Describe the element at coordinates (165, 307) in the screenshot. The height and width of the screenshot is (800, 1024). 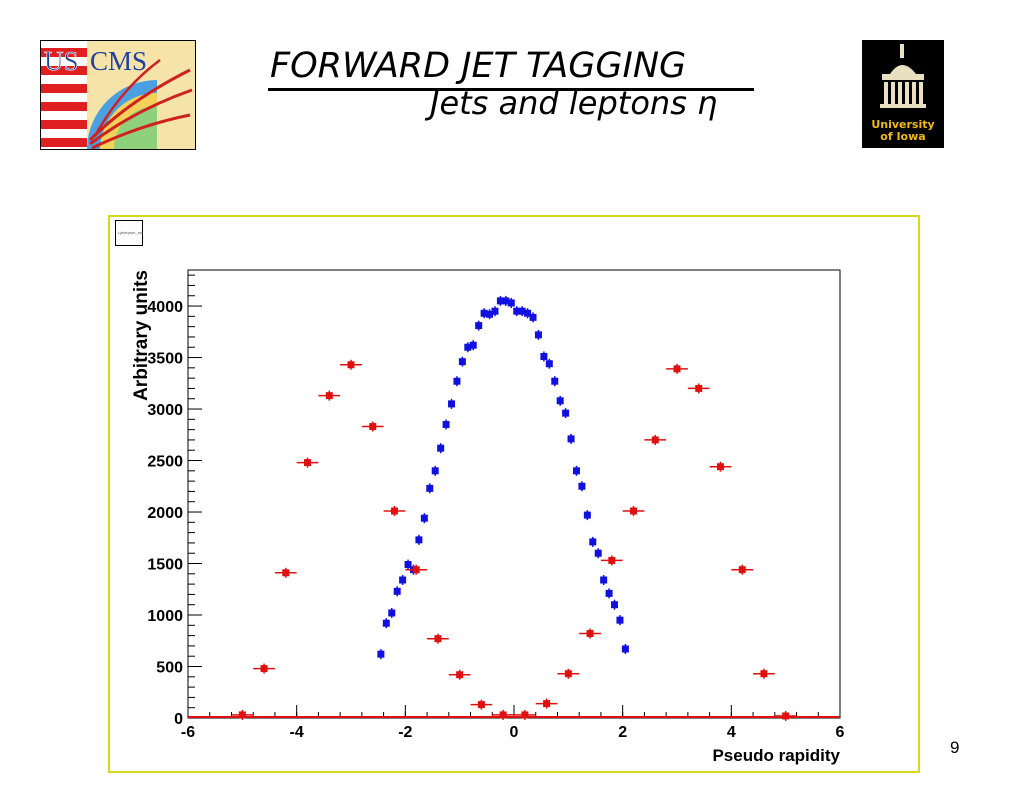
I see `y-tick-label: 4000` at that location.